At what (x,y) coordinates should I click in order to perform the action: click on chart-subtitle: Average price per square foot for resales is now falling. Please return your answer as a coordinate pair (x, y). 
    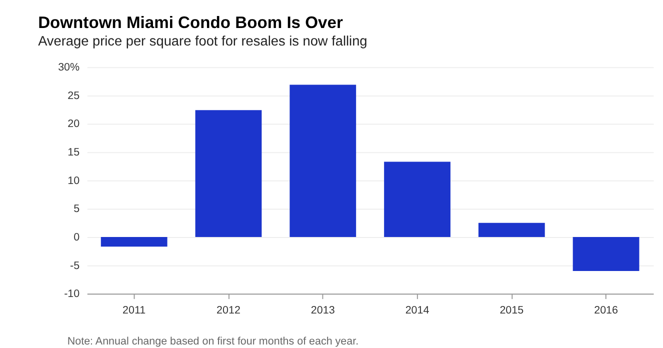
    Looking at the image, I should click on (203, 41).